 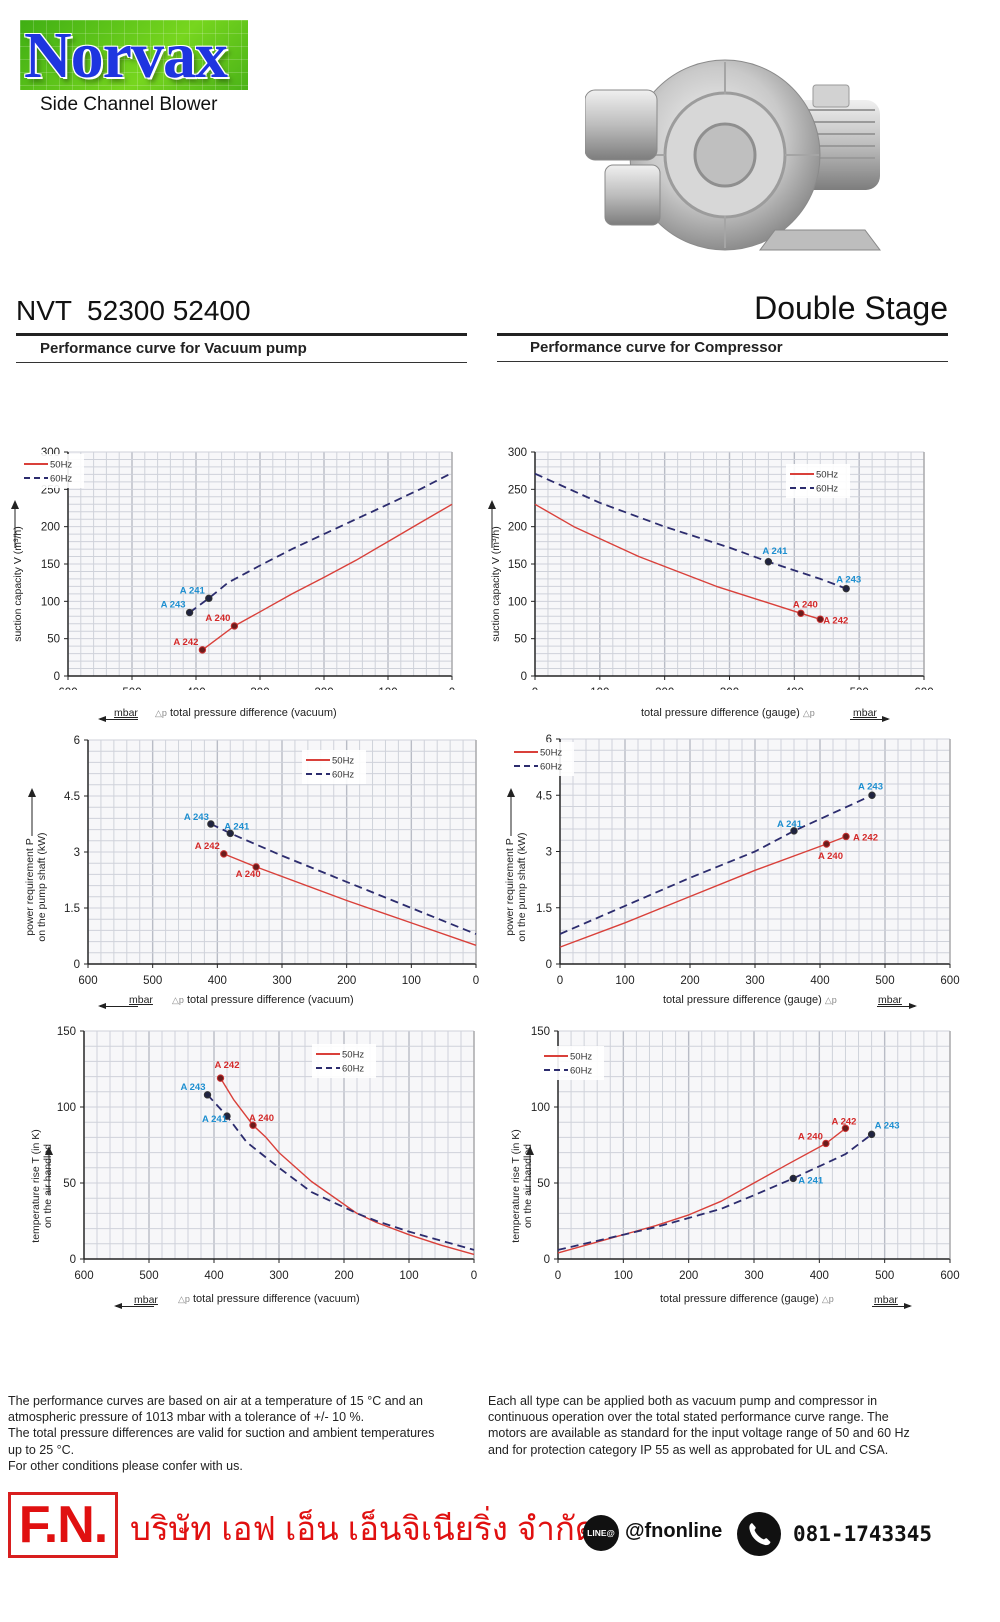 I want to click on y-tick-label: 6, so click(x=77, y=741).